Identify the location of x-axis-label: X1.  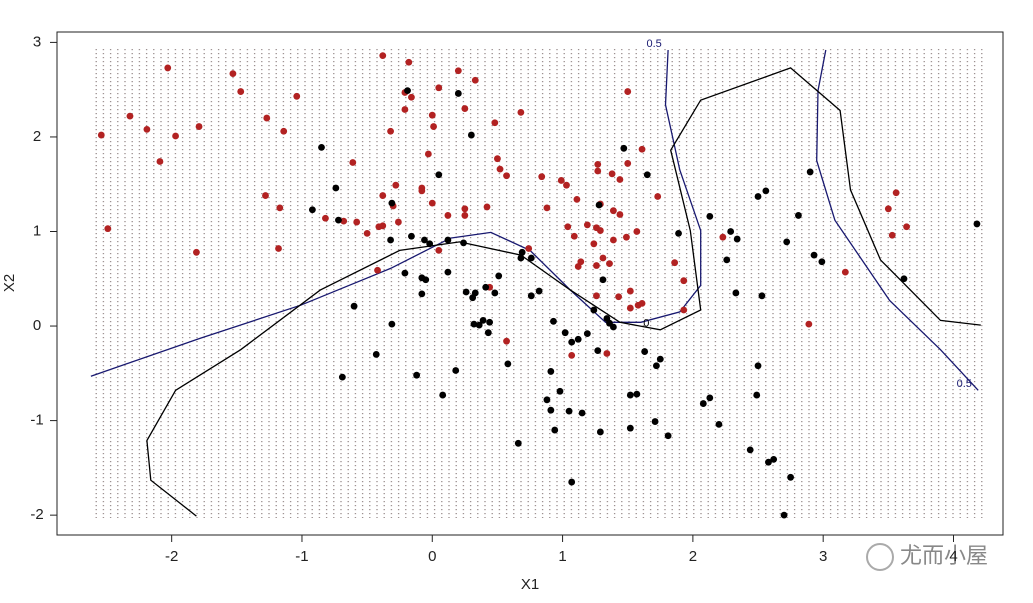
(530, 584).